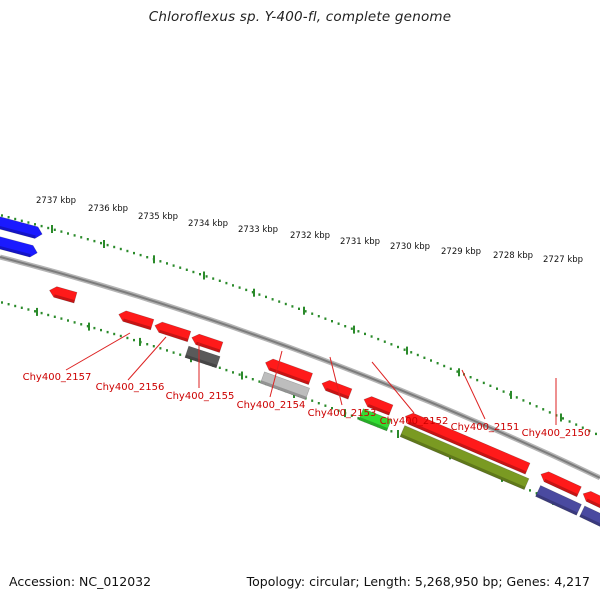 The width and height of the screenshot is (600, 600). I want to click on kbp-tick-label: 2730 kbp, so click(410, 247).